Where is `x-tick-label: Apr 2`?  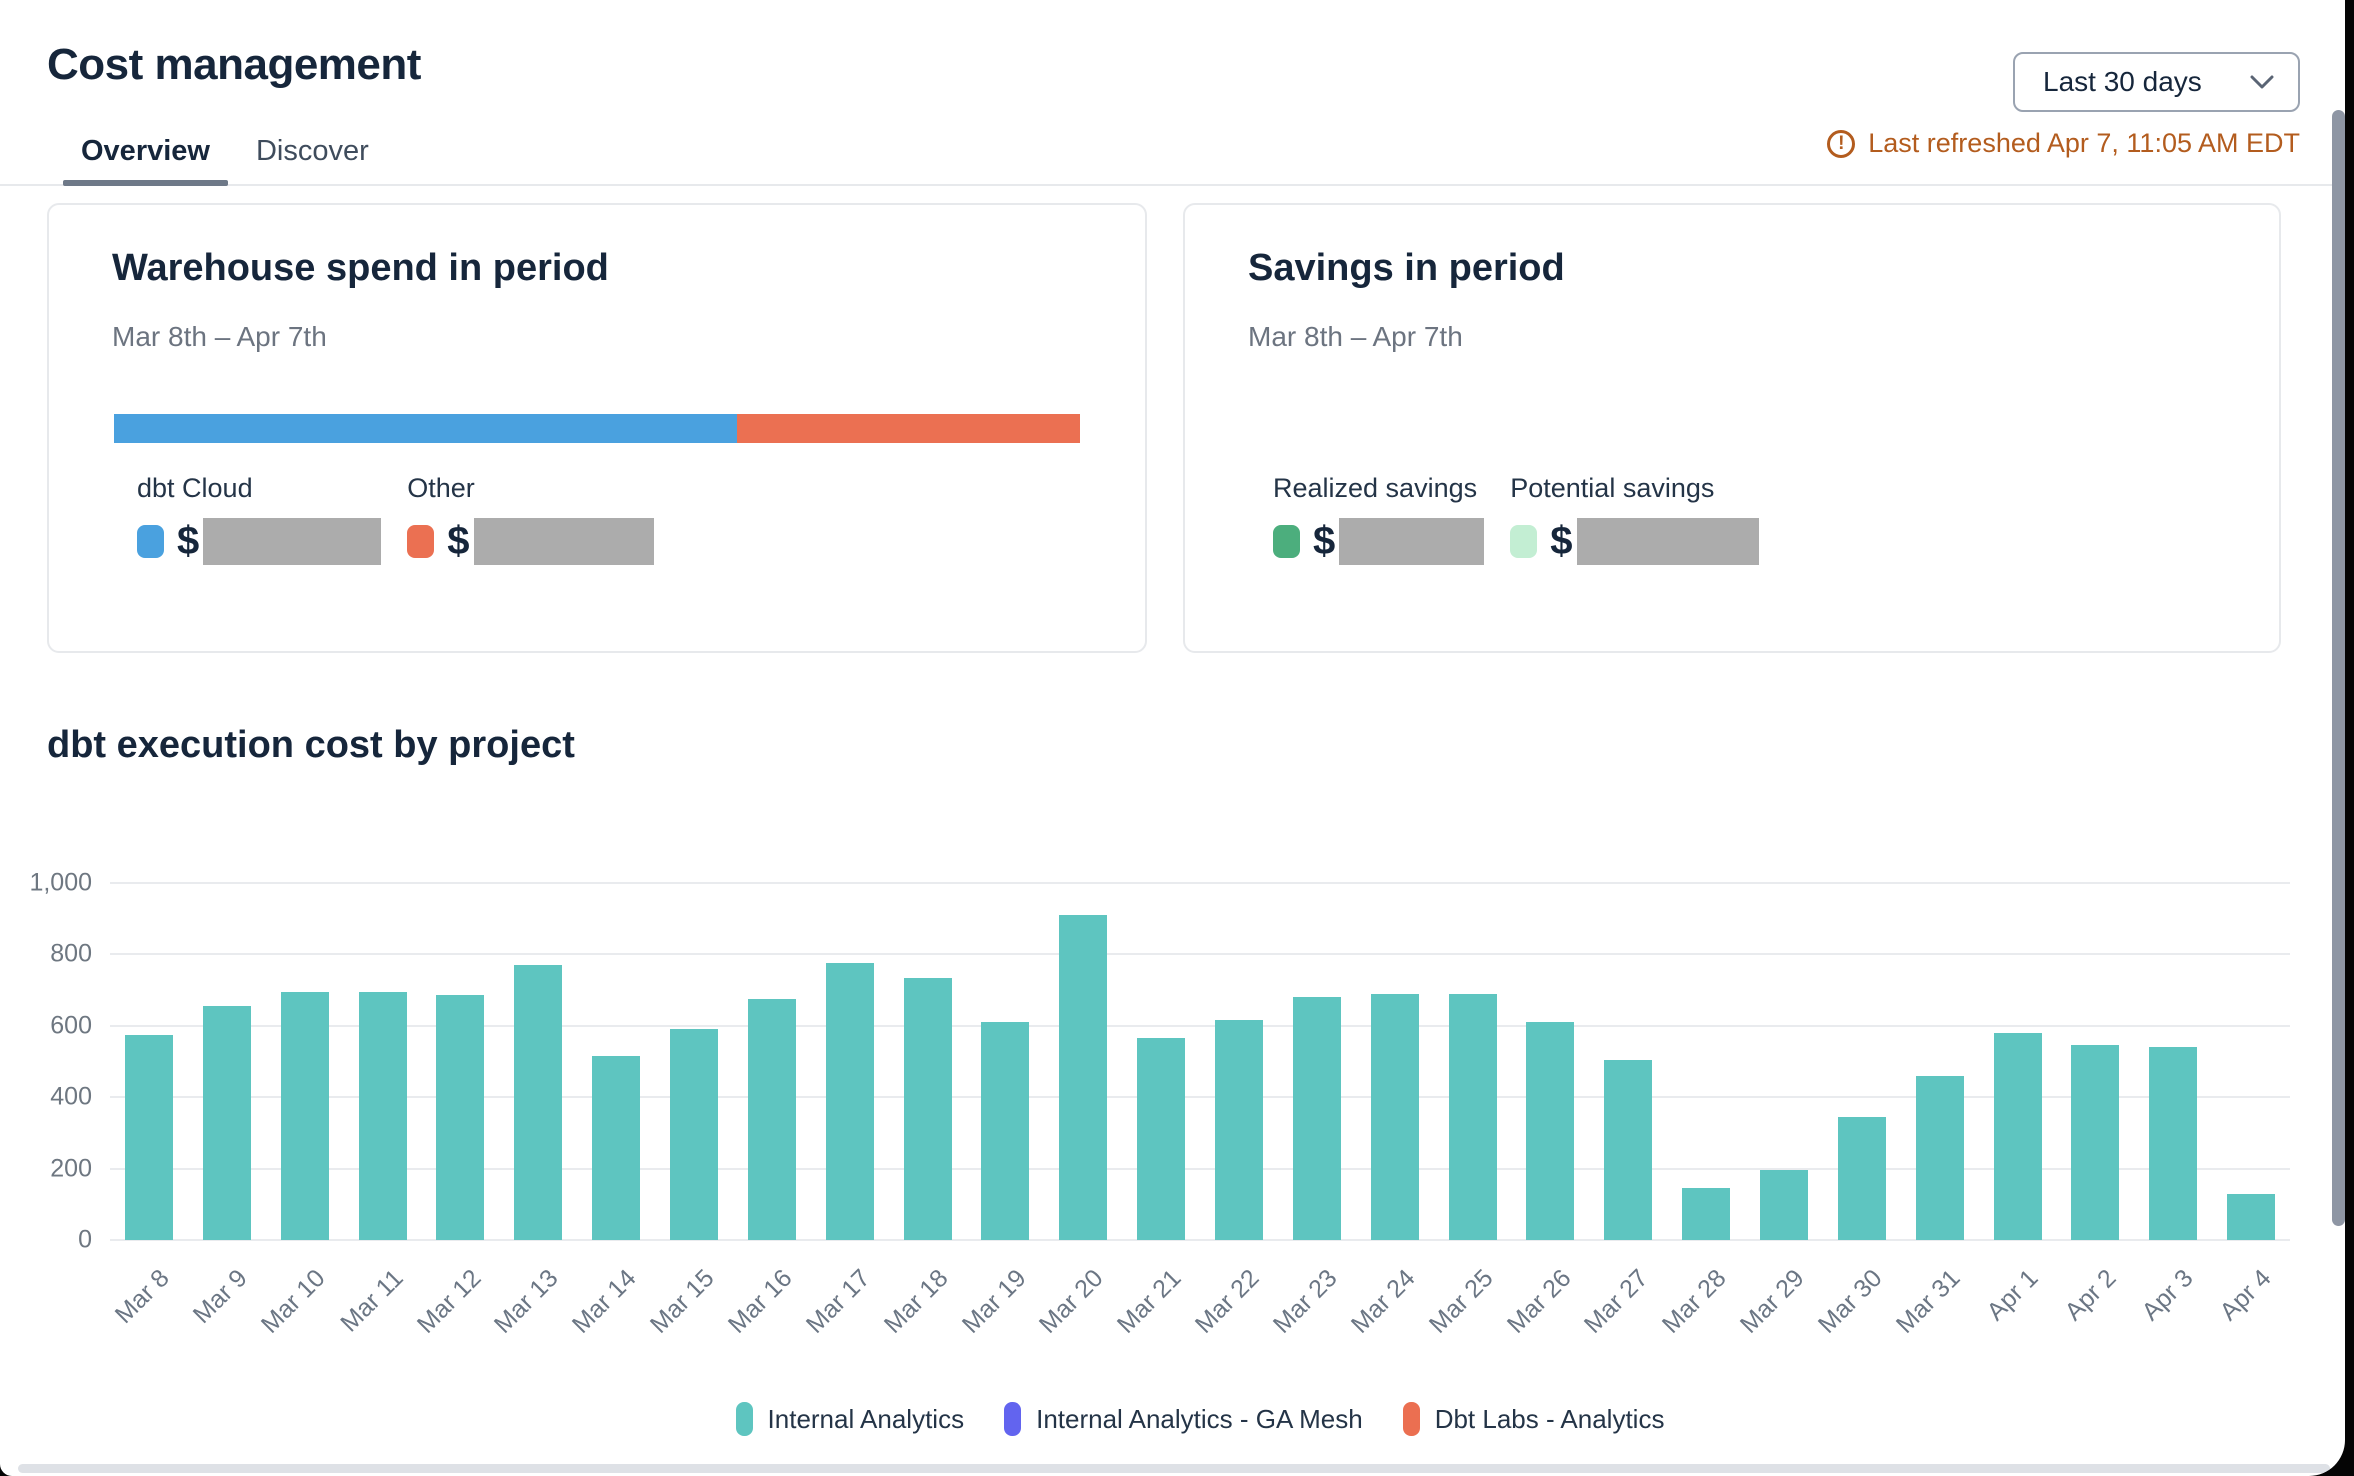
x-tick-label: Apr 2 is located at coordinates (2090, 1295).